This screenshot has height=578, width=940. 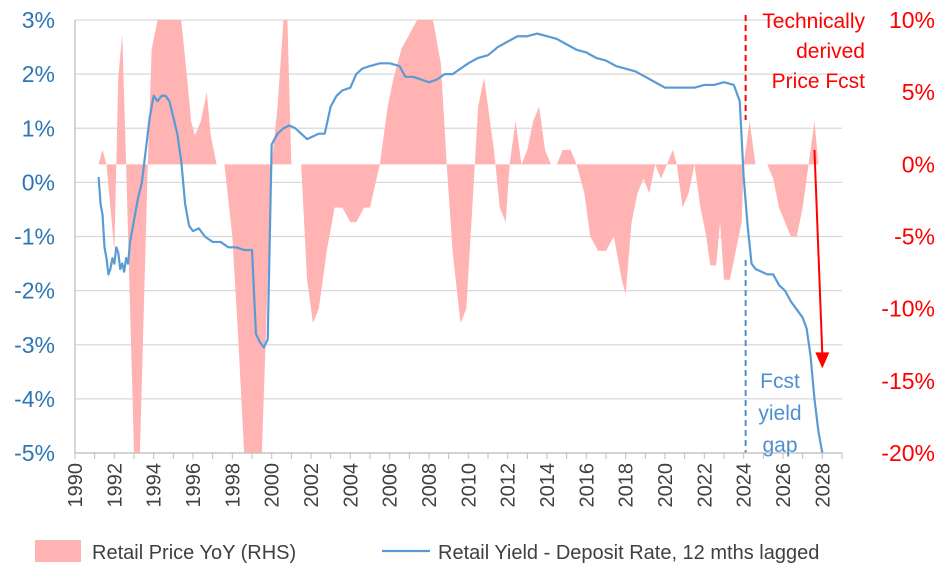 What do you see at coordinates (391, 485) in the screenshot?
I see `x-tick-label: 2006` at bounding box center [391, 485].